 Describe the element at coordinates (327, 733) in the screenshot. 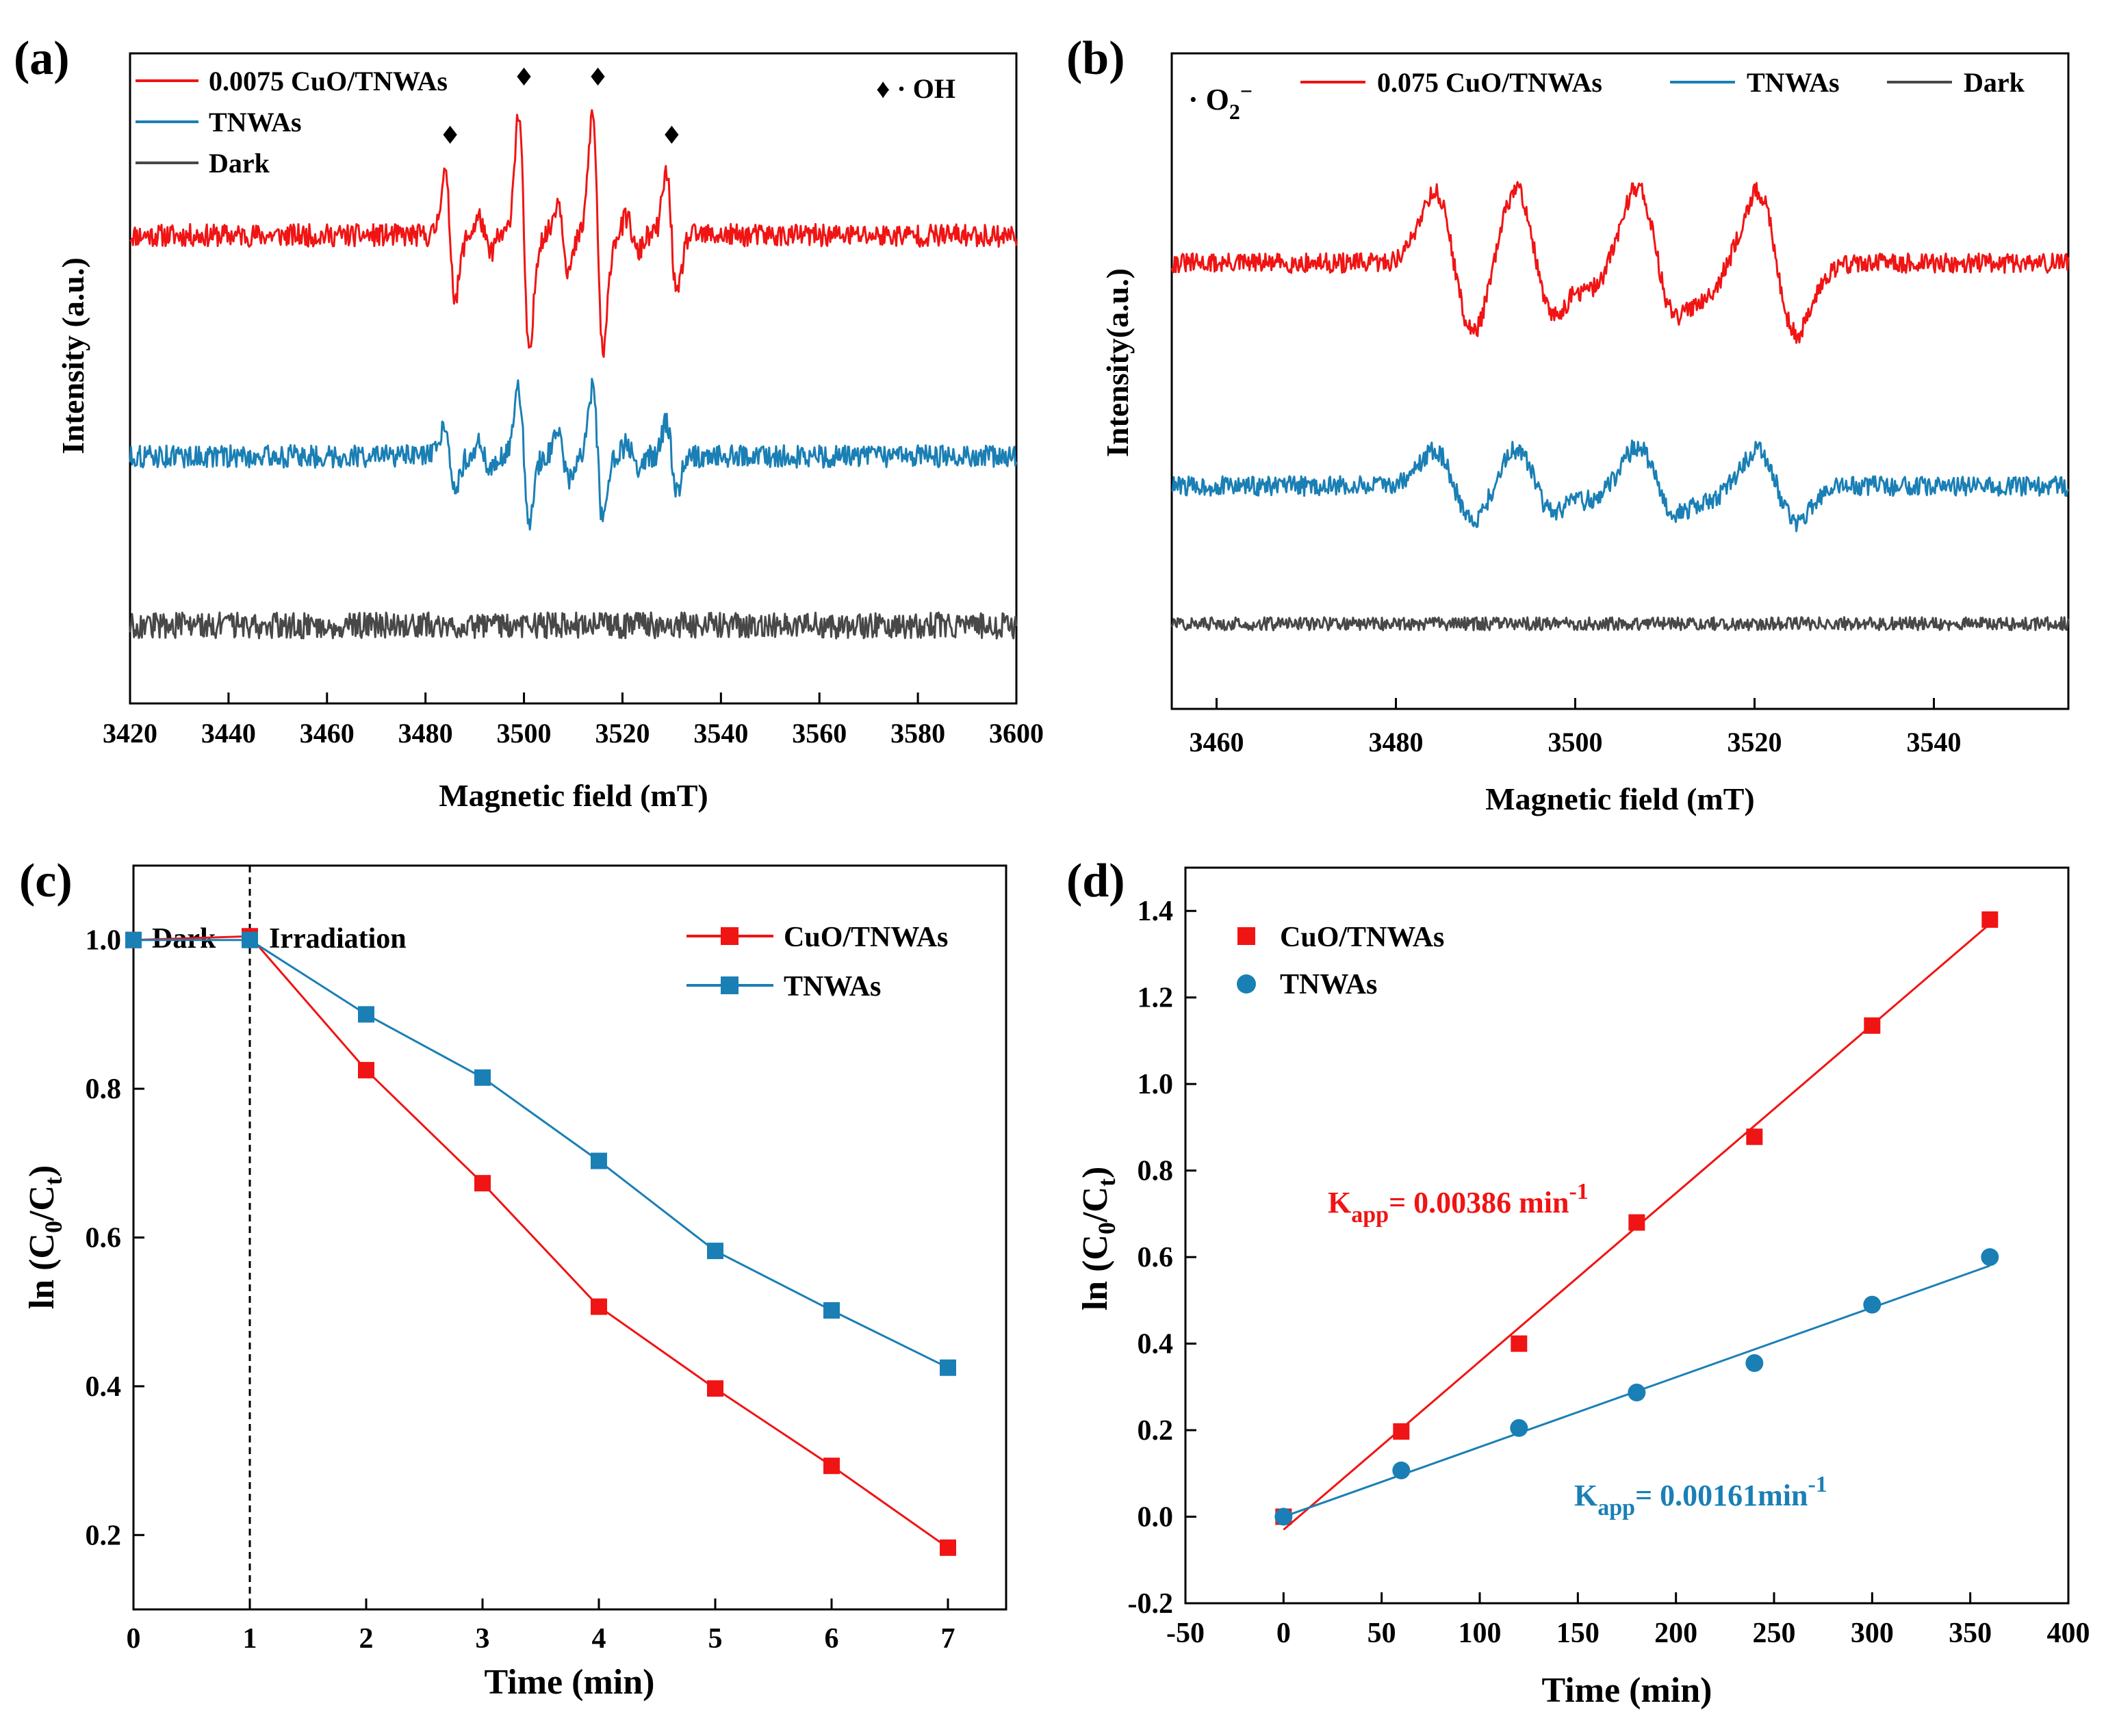

I see `panel-a-x-tick-label: 3460` at that location.